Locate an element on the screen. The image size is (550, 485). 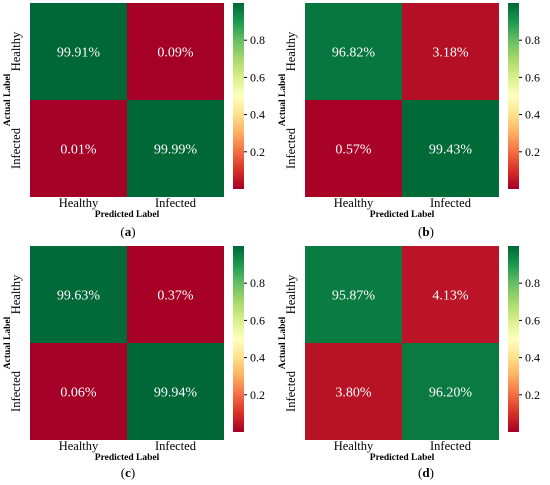
caption-letter-b: b is located at coordinates (426, 231).